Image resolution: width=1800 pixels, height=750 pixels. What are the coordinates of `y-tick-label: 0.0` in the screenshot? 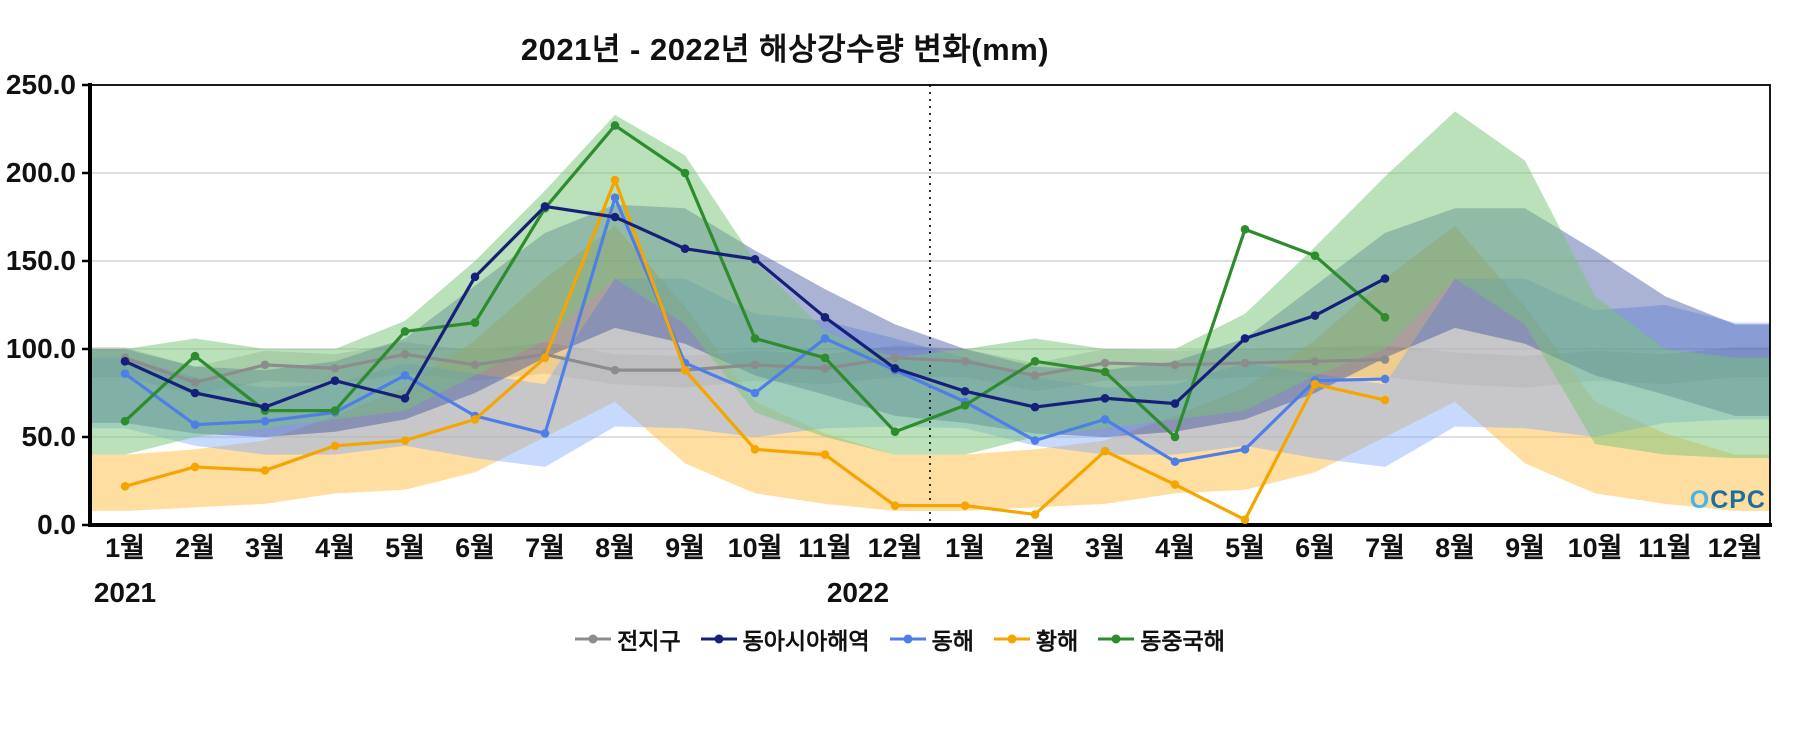 It's located at (56, 524).